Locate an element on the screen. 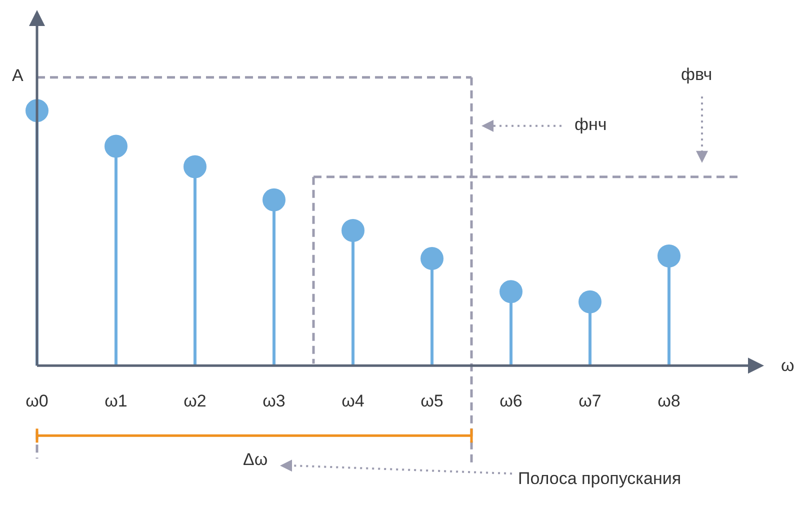 This screenshot has height=519, width=797. x-tick-label: ω7 is located at coordinates (590, 400).